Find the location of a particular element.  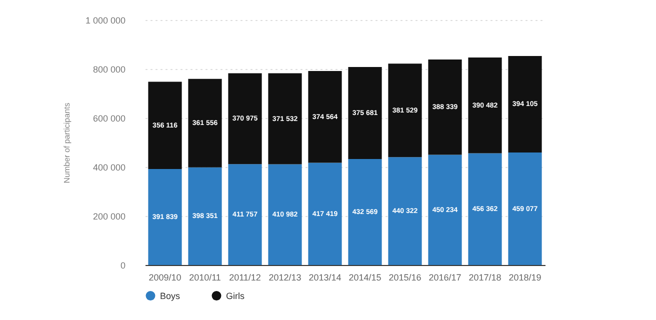

legend-label: Boys is located at coordinates (170, 295).